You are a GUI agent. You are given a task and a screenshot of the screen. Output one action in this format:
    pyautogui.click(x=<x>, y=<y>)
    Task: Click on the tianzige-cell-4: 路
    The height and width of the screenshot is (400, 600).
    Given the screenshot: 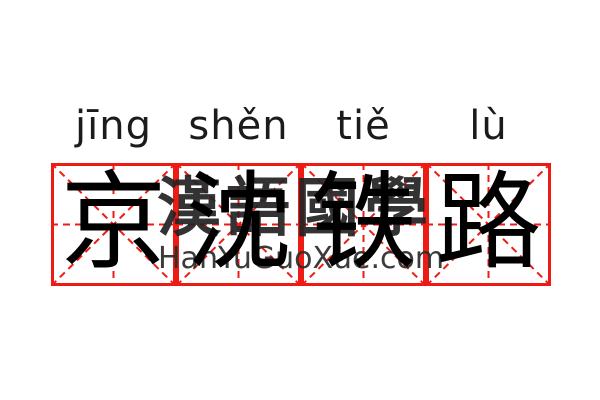 What is the action you would take?
    pyautogui.click(x=488, y=224)
    